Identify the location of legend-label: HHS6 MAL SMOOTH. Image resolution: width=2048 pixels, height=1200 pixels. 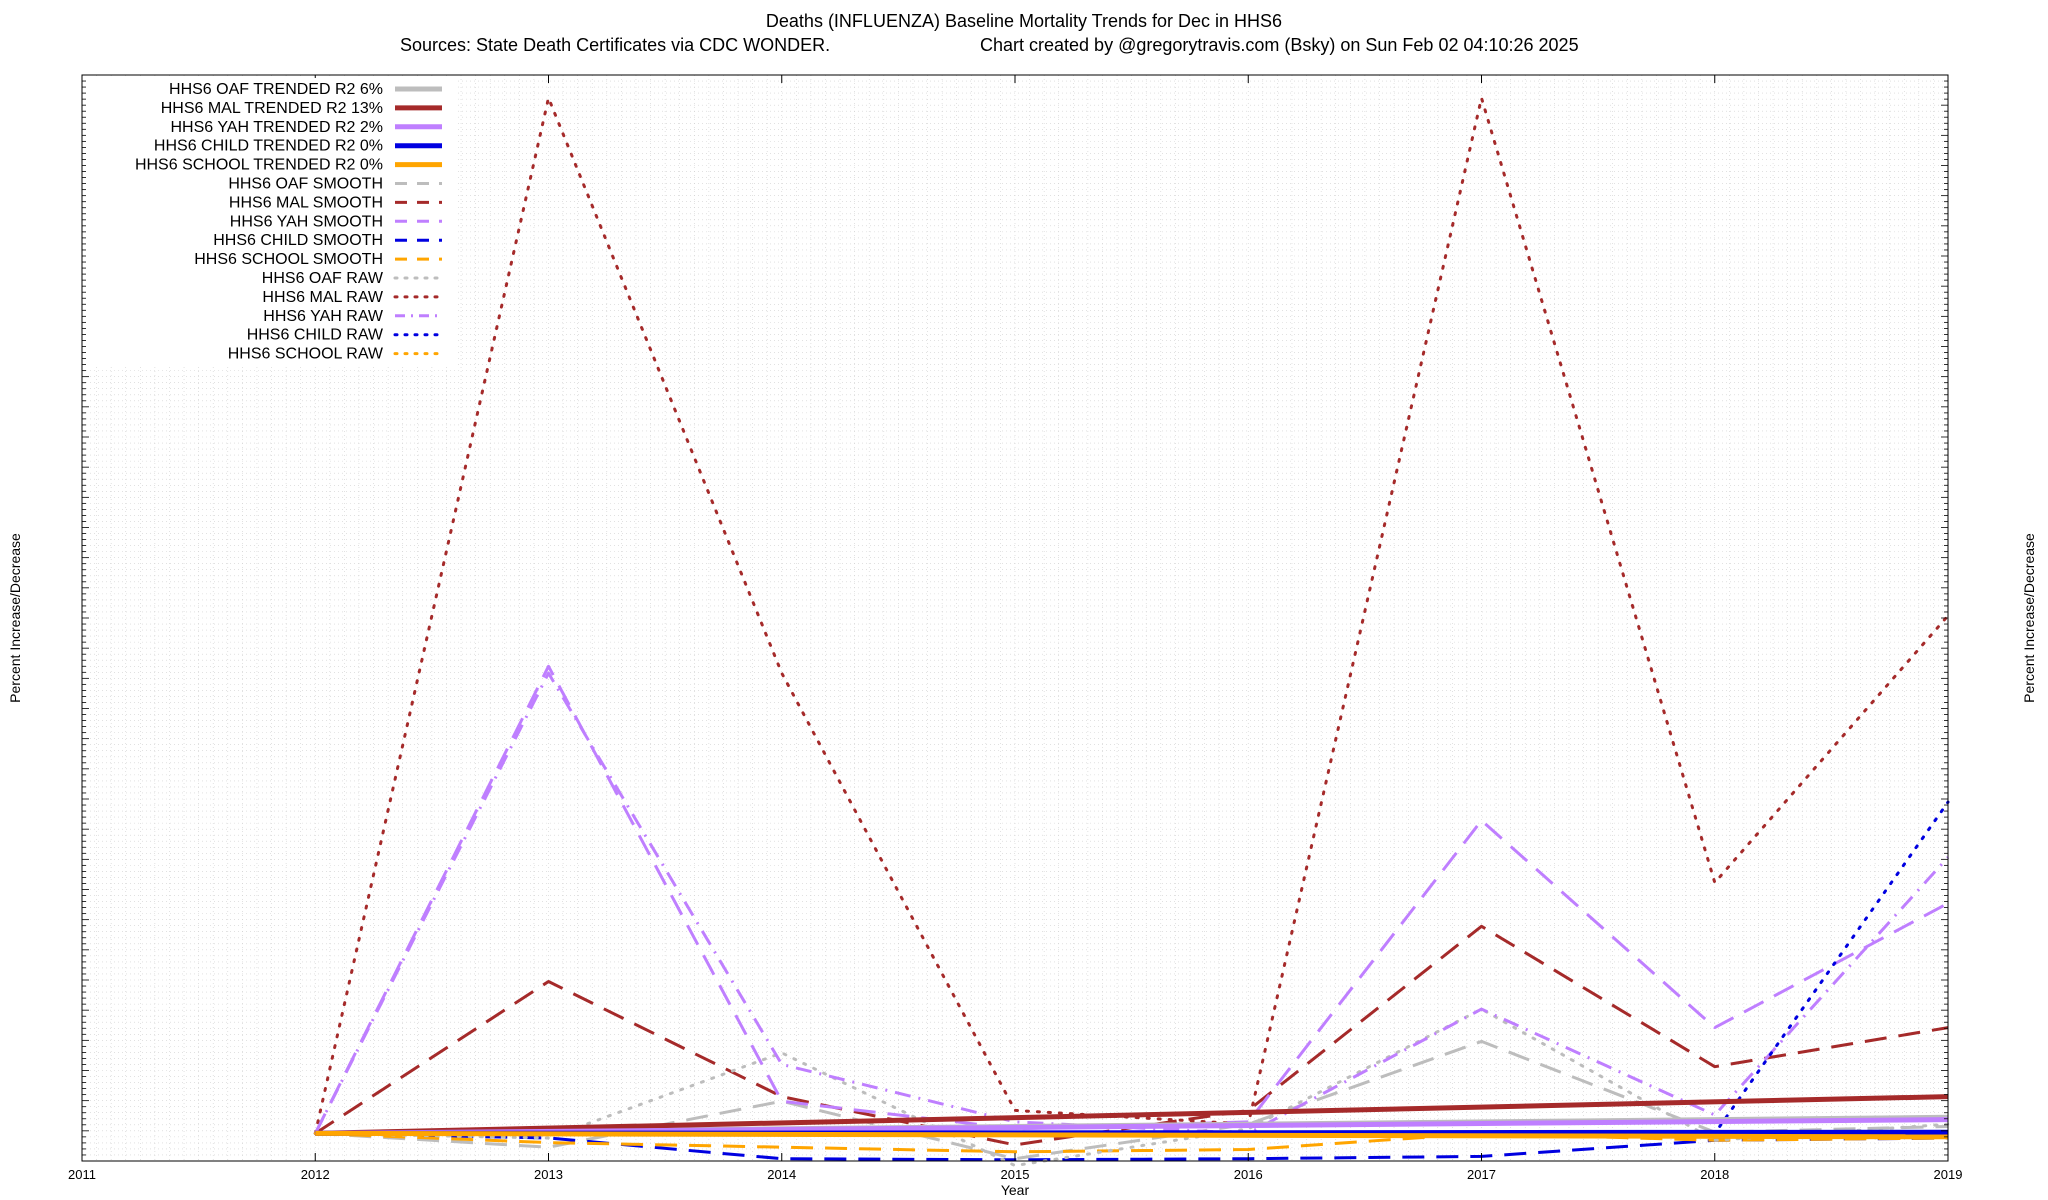
(306, 202).